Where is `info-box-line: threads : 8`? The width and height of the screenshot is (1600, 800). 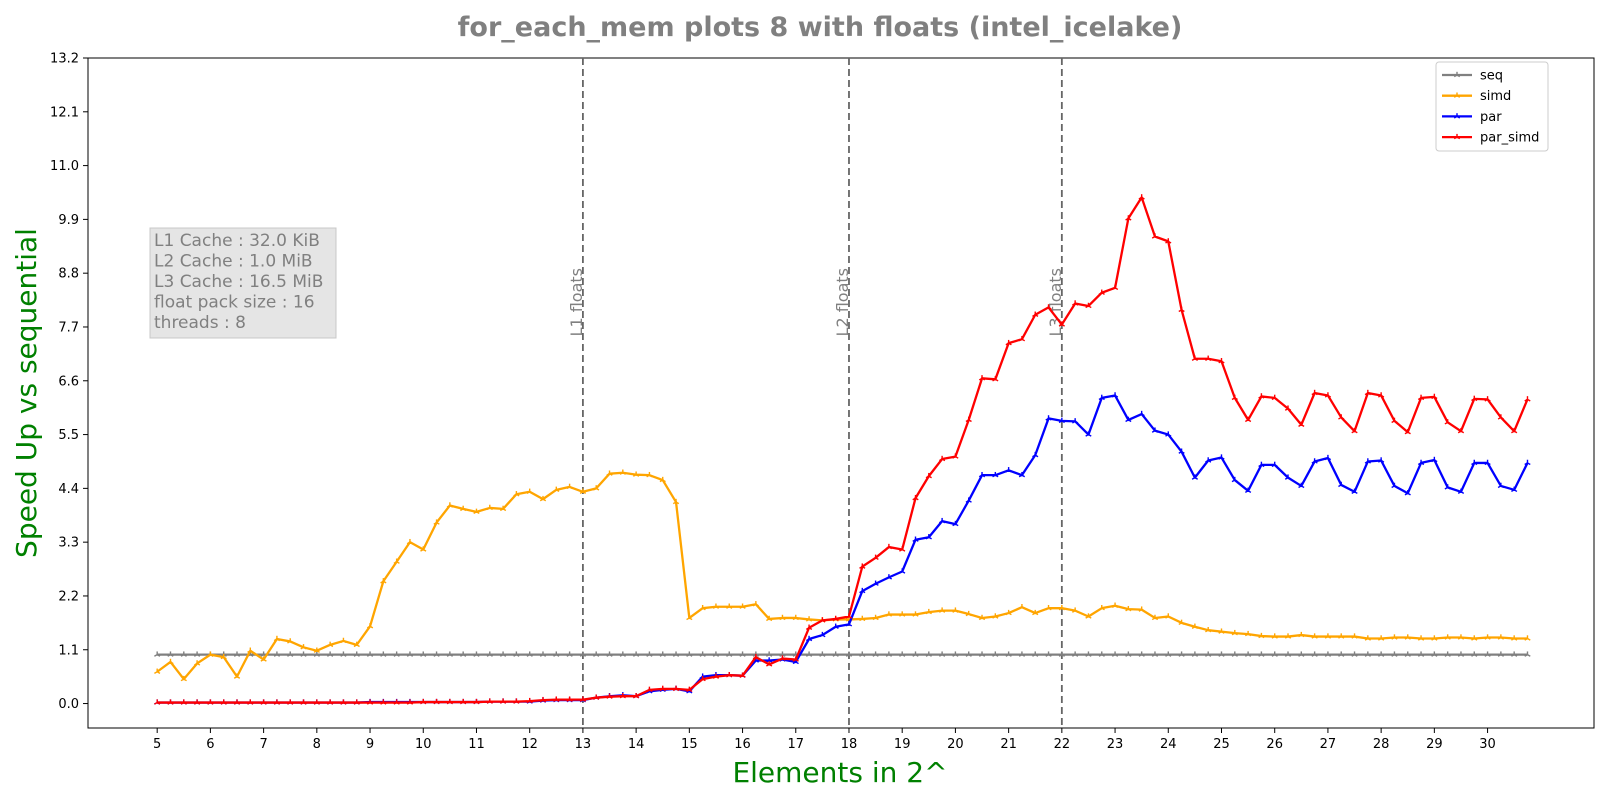 info-box-line: threads : 8 is located at coordinates (200, 323).